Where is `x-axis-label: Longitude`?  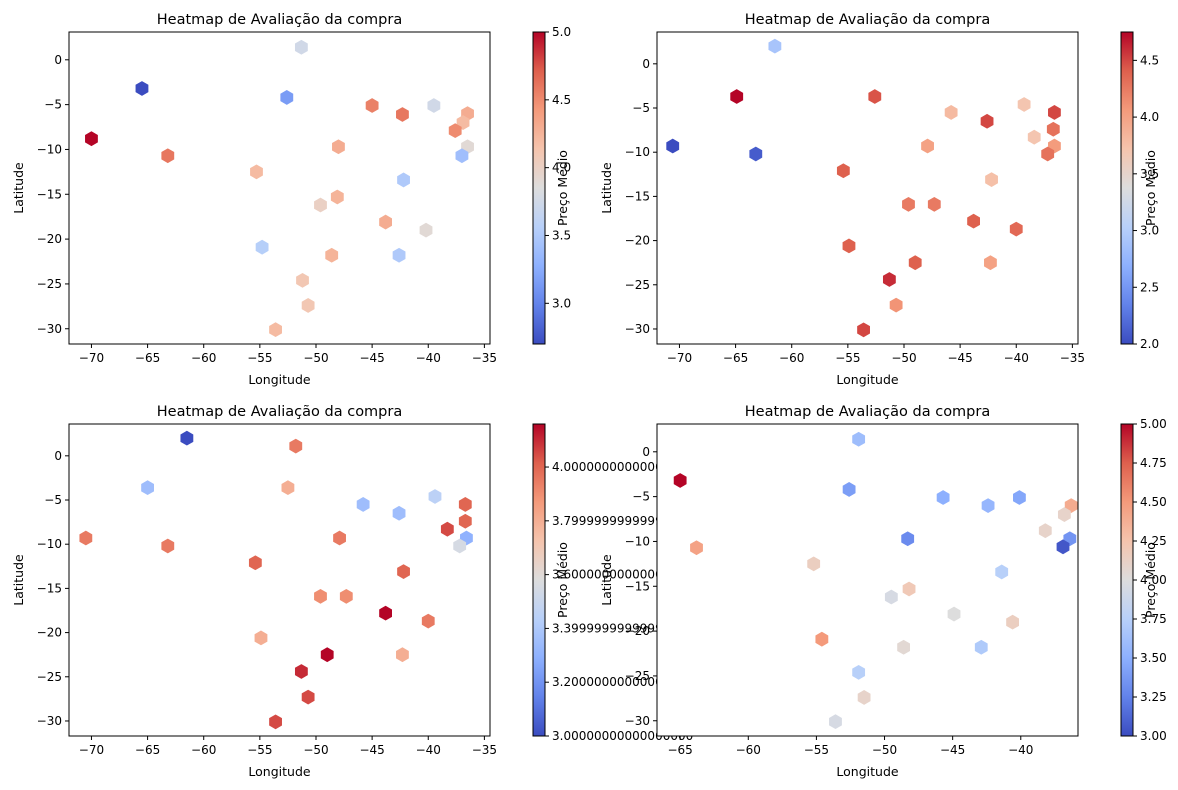
x-axis-label: Longitude is located at coordinates (867, 771).